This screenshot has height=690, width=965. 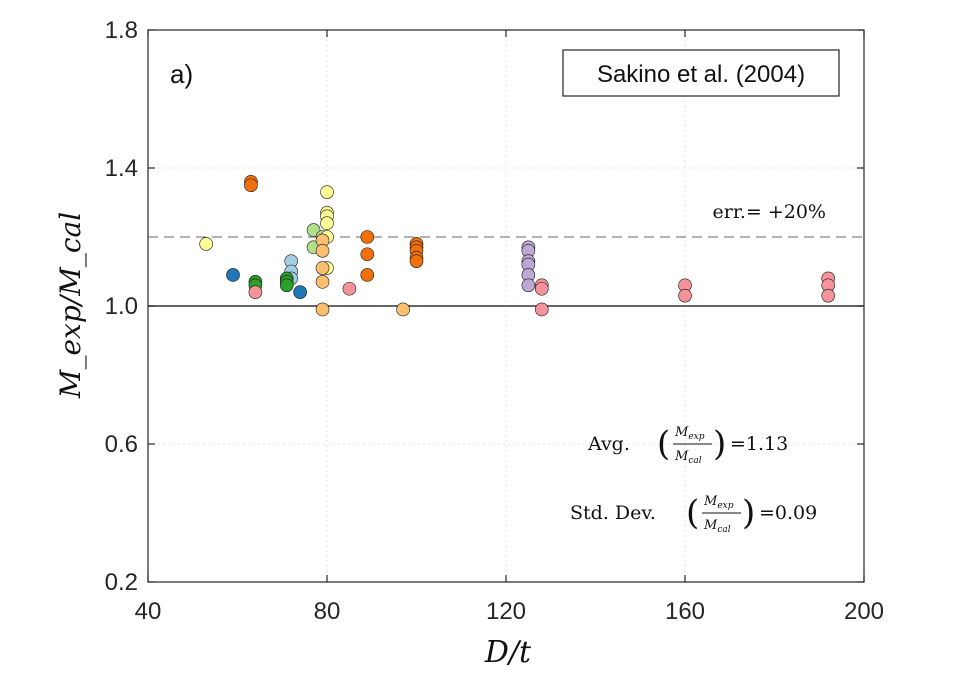 I want to click on y-axis-label: M_exp/M_cal, so click(x=70, y=305).